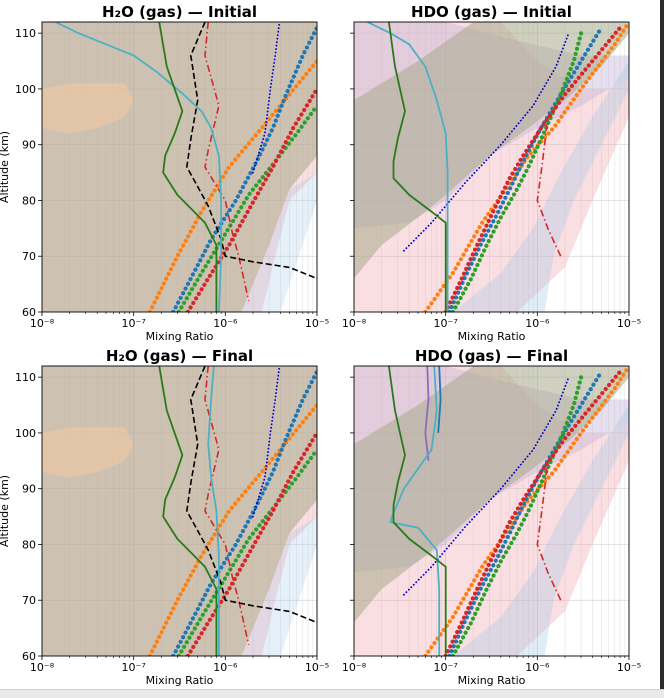 Image resolution: width=664 pixels, height=698 pixels. Describe the element at coordinates (662, 349) in the screenshot. I see `window-edge-right` at that location.